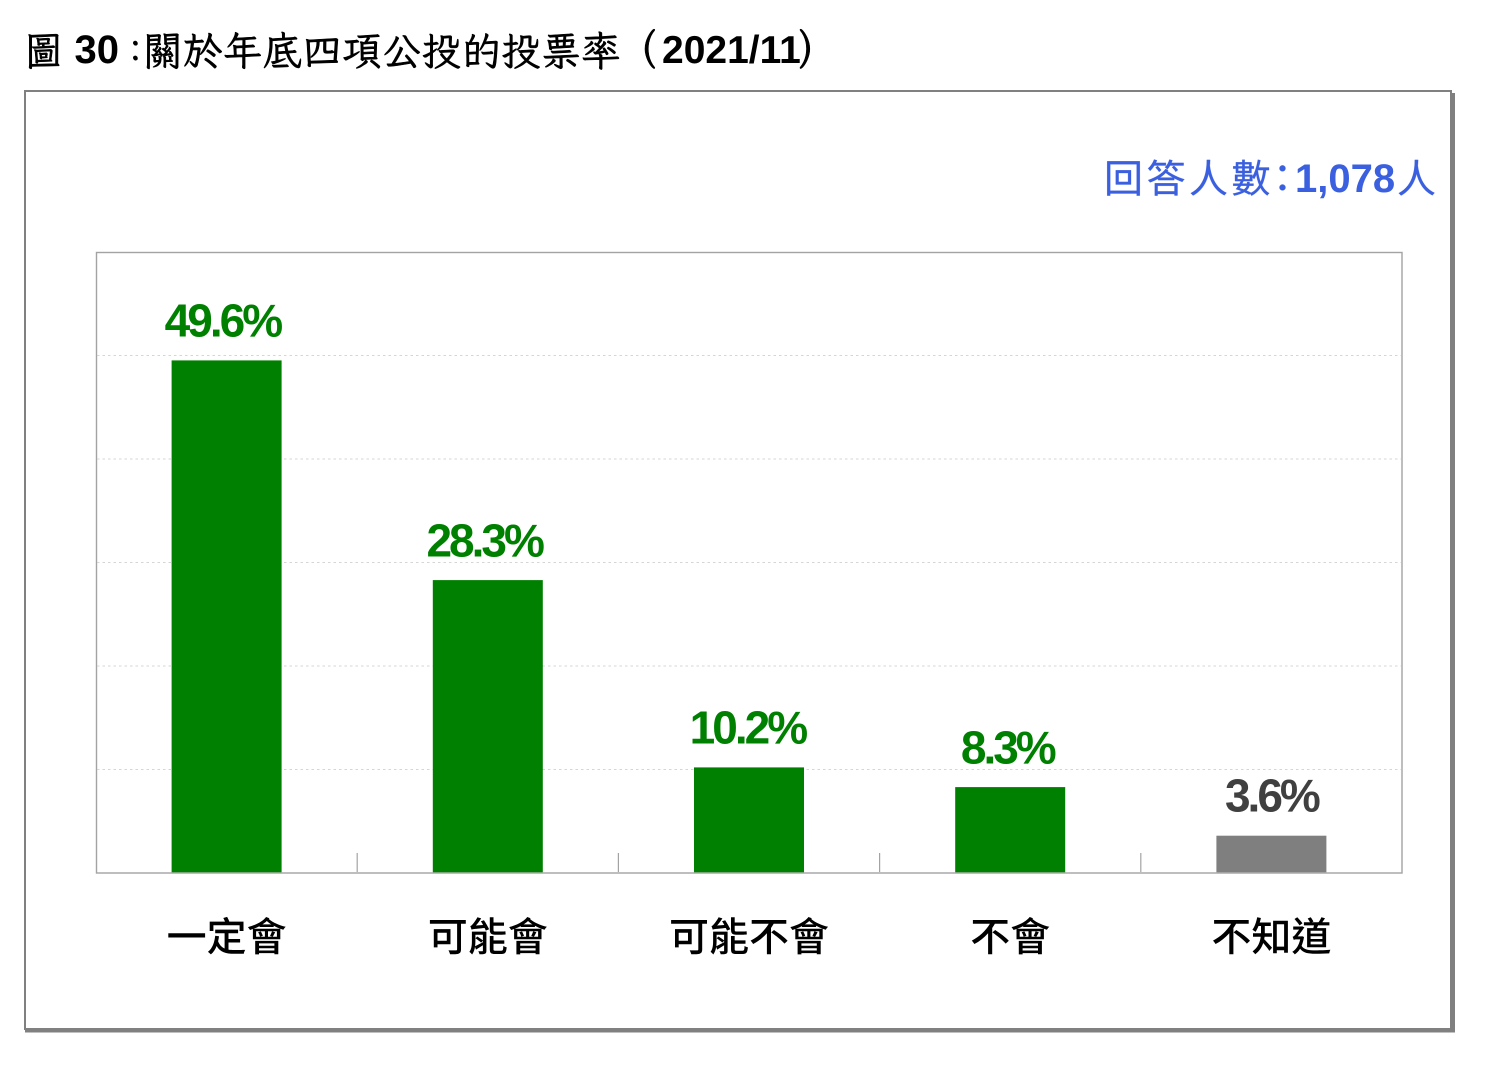 The width and height of the screenshot is (1500, 1066). I want to click on svg-text: 8.3%, so click(1008, 748).